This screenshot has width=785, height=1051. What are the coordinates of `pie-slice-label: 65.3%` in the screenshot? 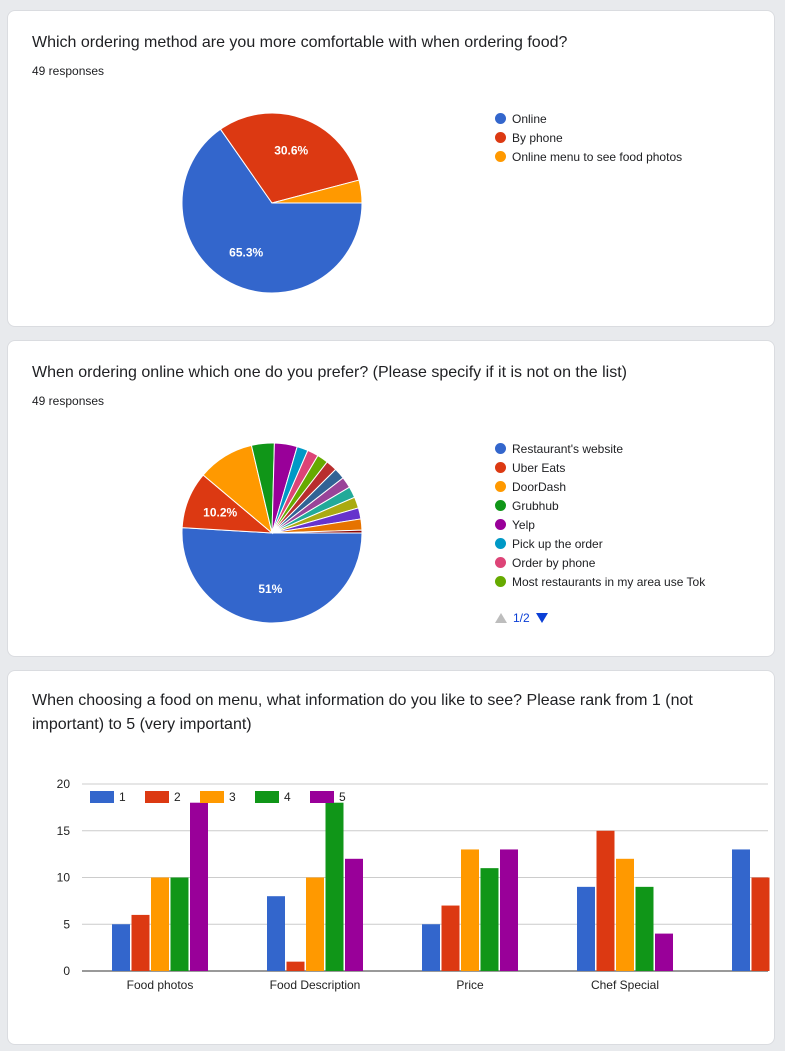 It's located at (246, 252).